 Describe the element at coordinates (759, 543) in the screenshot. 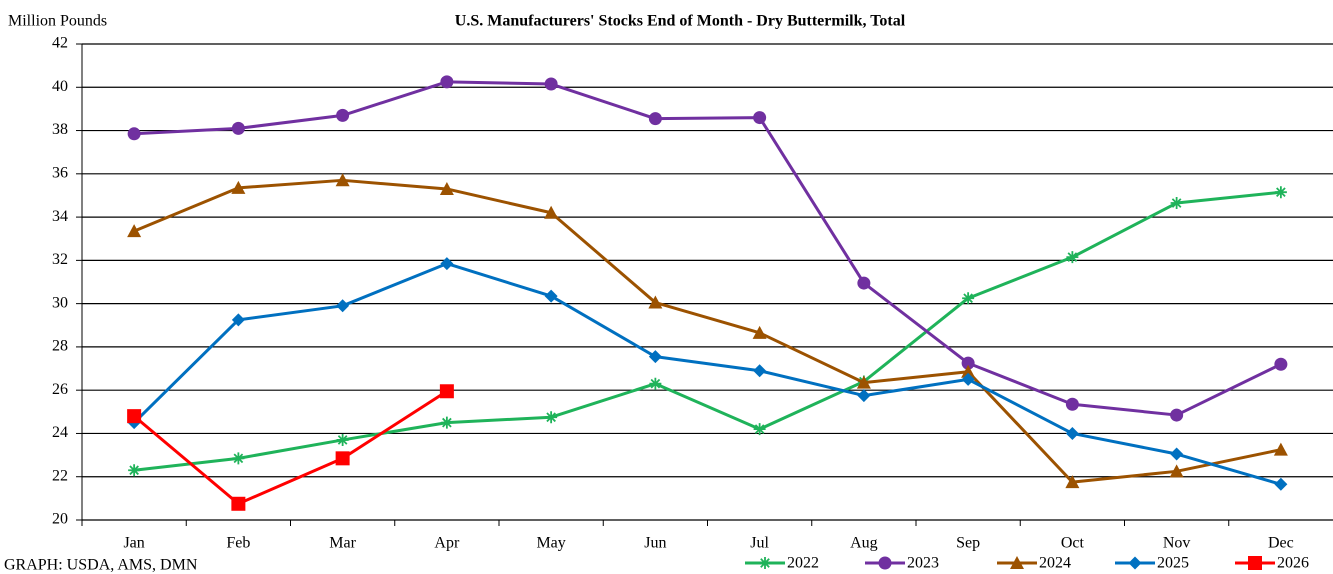

I see `x-tick-label: Jul` at that location.